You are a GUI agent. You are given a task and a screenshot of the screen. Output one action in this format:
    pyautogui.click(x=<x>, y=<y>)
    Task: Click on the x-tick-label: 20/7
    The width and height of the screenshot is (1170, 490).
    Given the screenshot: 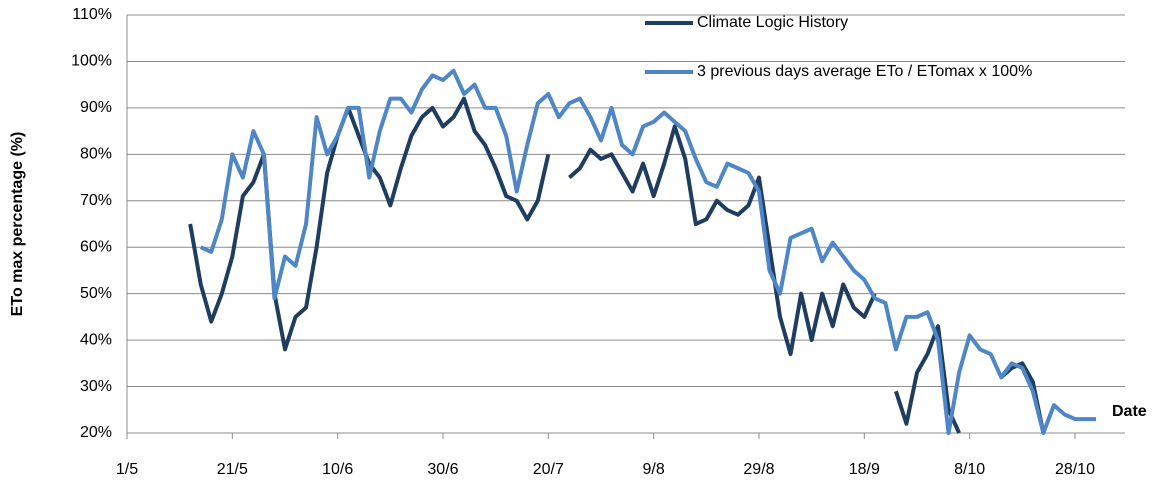 What is the action you would take?
    pyautogui.click(x=548, y=469)
    